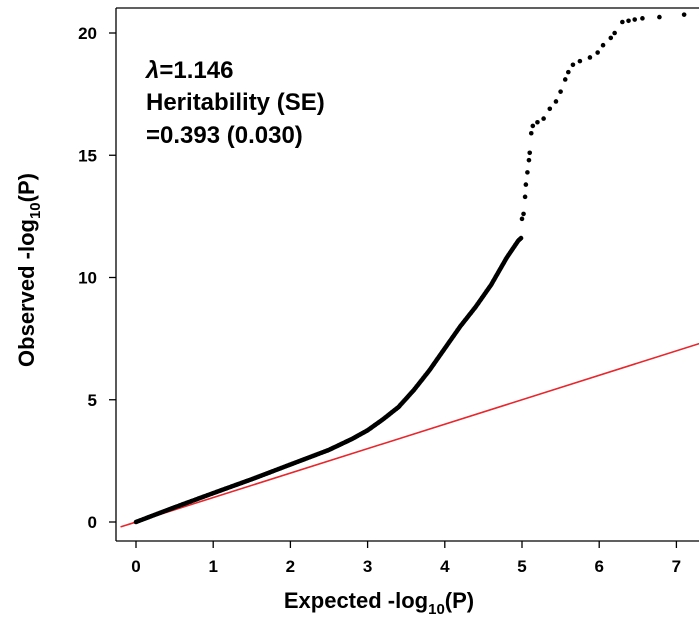 This screenshot has width=699, height=620. Describe the element at coordinates (87, 33) in the screenshot. I see `y-tick-label: 20` at that location.